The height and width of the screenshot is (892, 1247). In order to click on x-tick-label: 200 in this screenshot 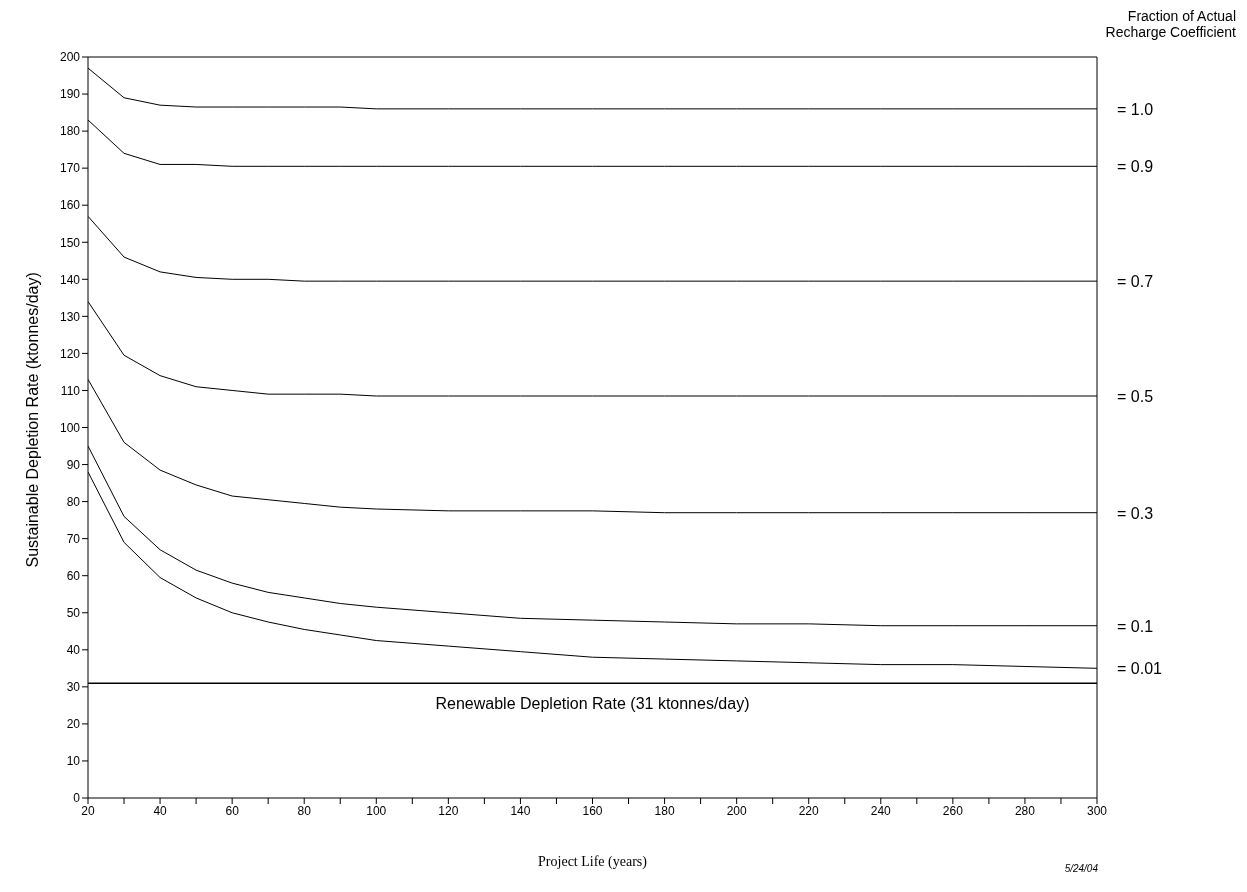, I will do `click(736, 810)`.